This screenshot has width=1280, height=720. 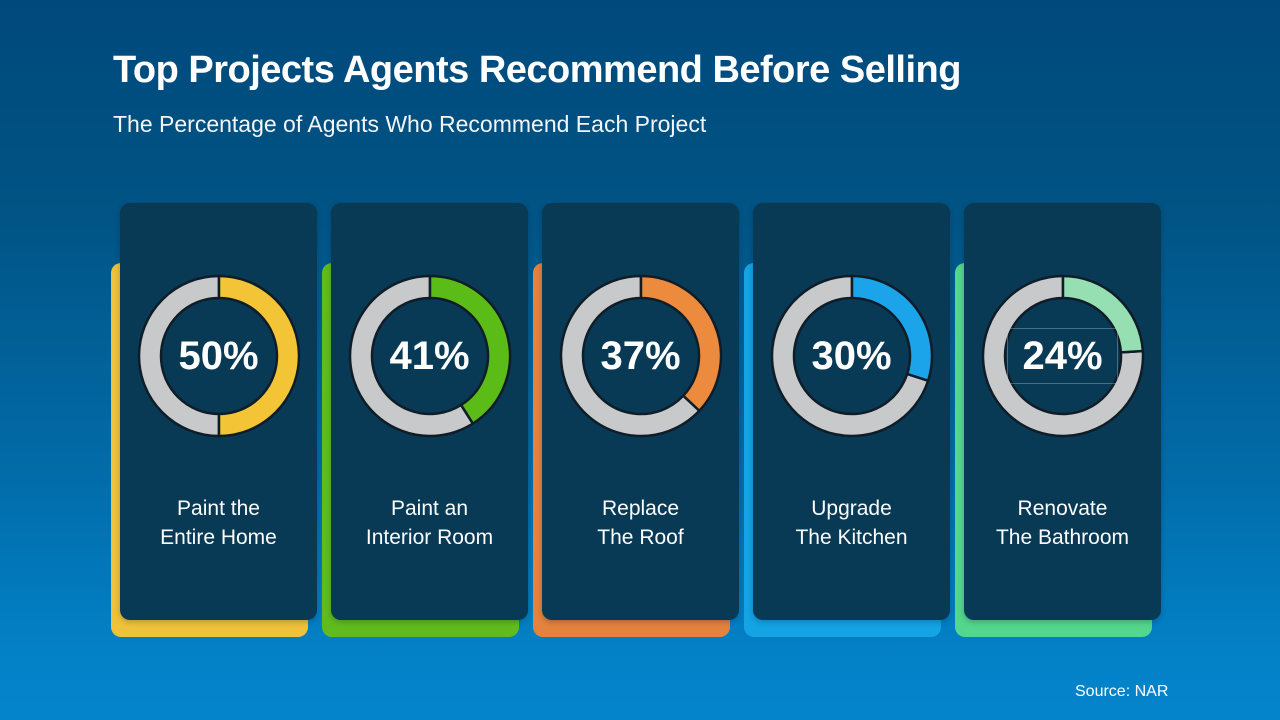 What do you see at coordinates (1062, 508) in the screenshot?
I see `project-label-line1: Renovate` at bounding box center [1062, 508].